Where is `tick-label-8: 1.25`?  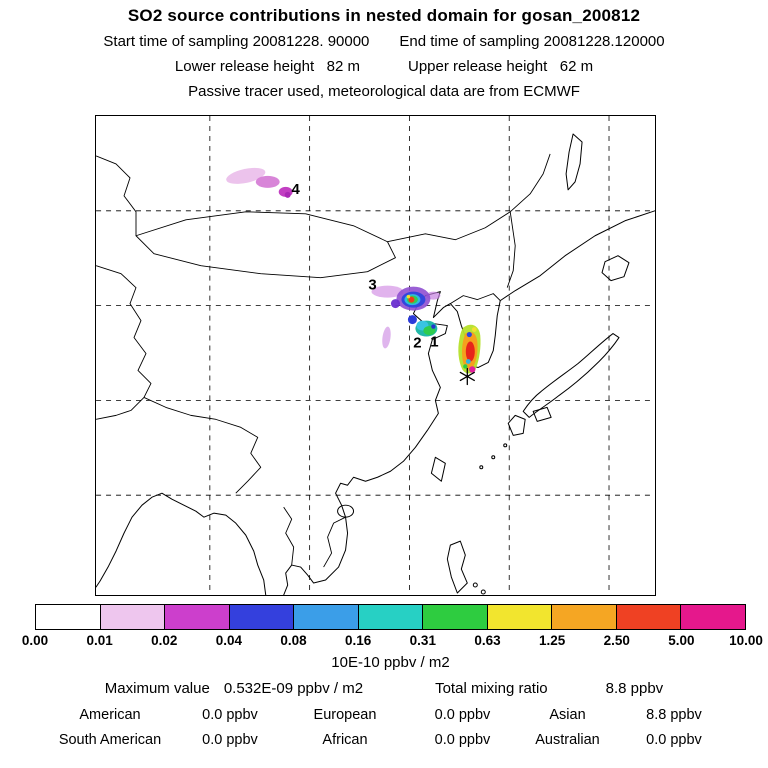
tick-label-8: 1.25 is located at coordinates (552, 640).